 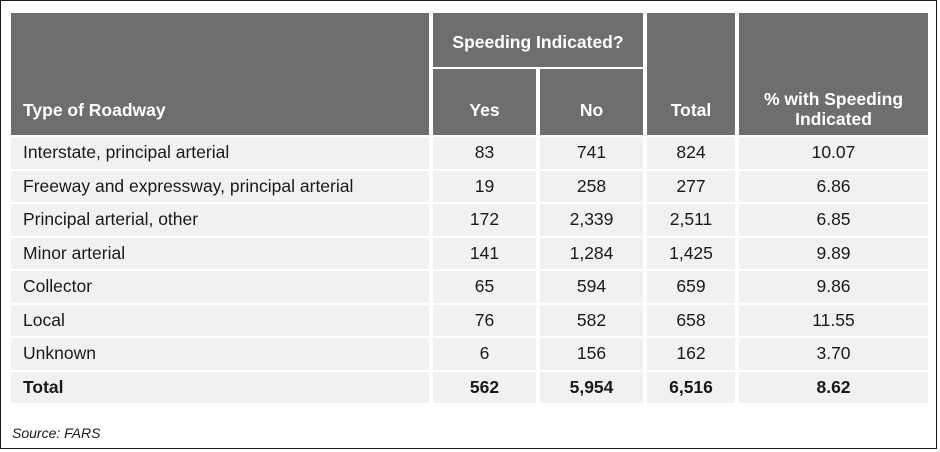 What do you see at coordinates (220, 320) in the screenshot?
I see `cell-roadway-type: Local` at bounding box center [220, 320].